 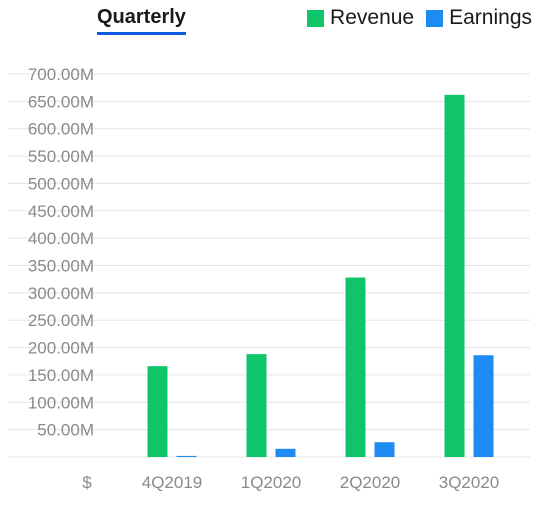 What do you see at coordinates (61, 211) in the screenshot?
I see `y-tick-label: 450.00M` at bounding box center [61, 211].